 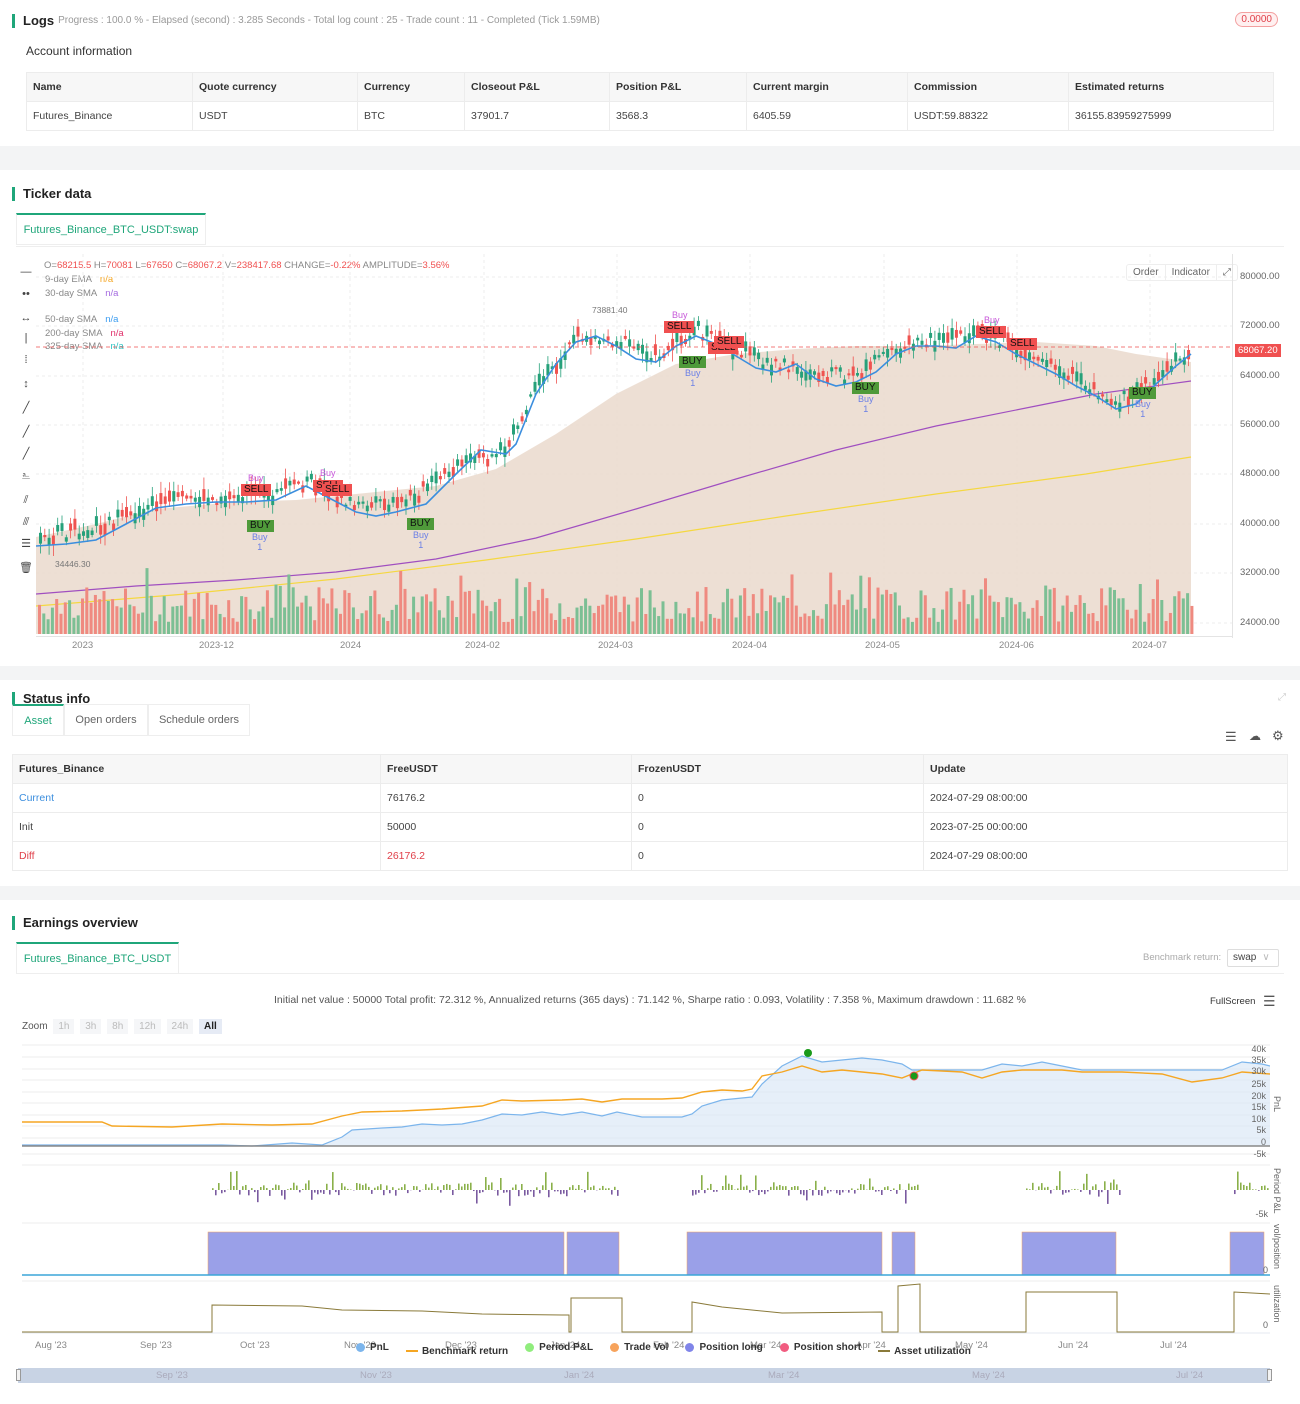 What do you see at coordinates (808, 1053) in the screenshot?
I see `max-marker-icon` at bounding box center [808, 1053].